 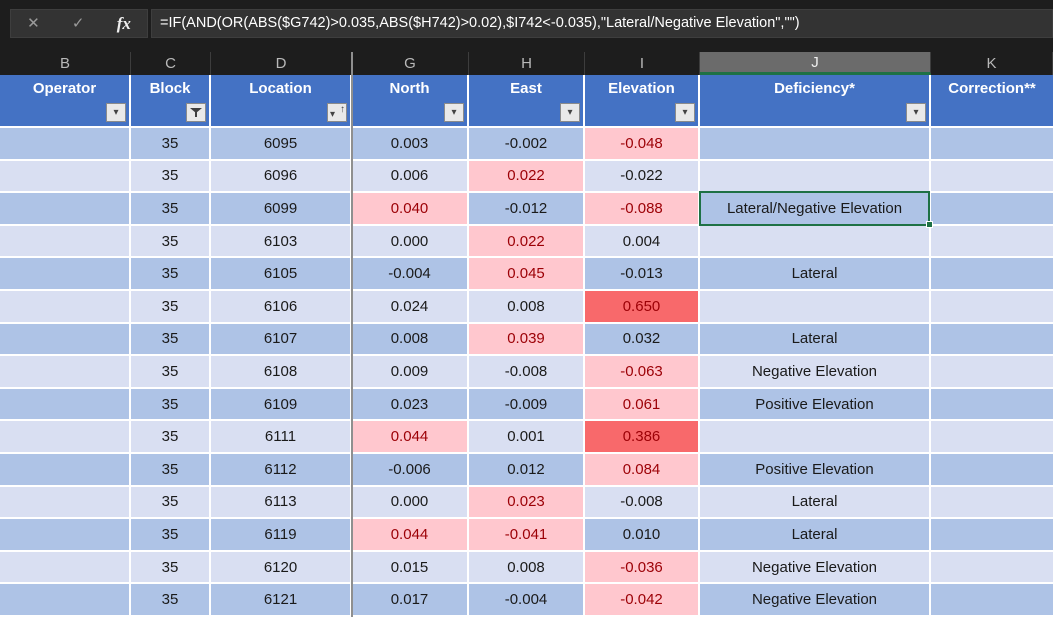 What do you see at coordinates (642, 274) in the screenshot?
I see `cell-elevation: -0.013` at bounding box center [642, 274].